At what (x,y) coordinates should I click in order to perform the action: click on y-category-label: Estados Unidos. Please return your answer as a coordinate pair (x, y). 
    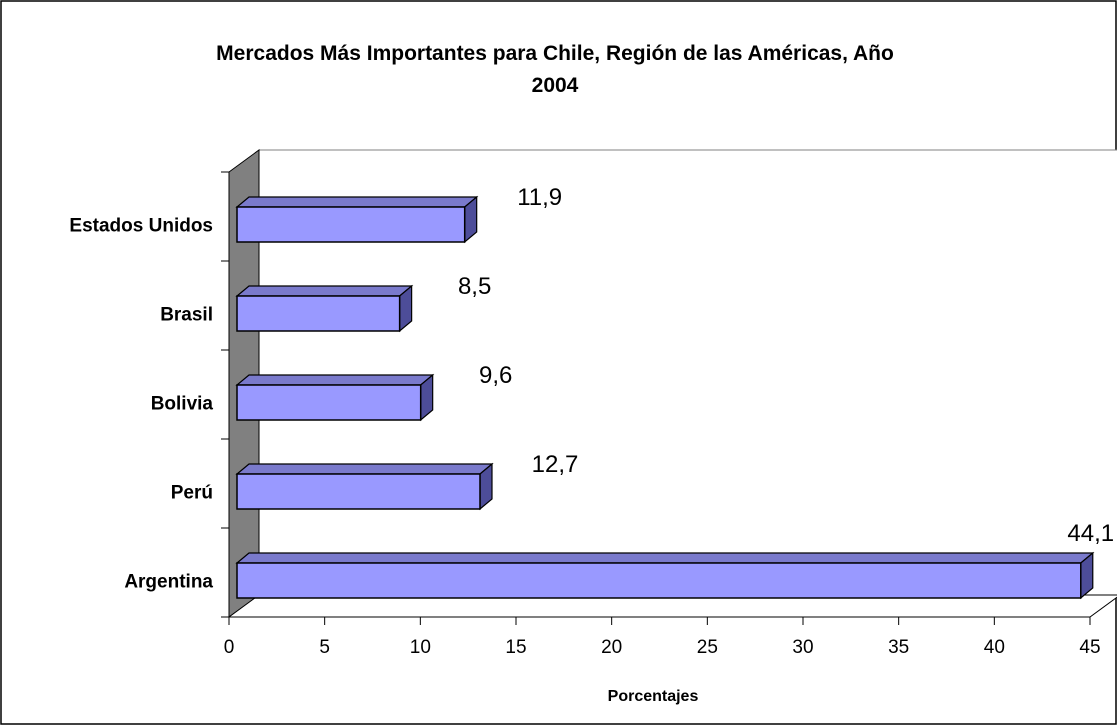
    Looking at the image, I should click on (141, 226).